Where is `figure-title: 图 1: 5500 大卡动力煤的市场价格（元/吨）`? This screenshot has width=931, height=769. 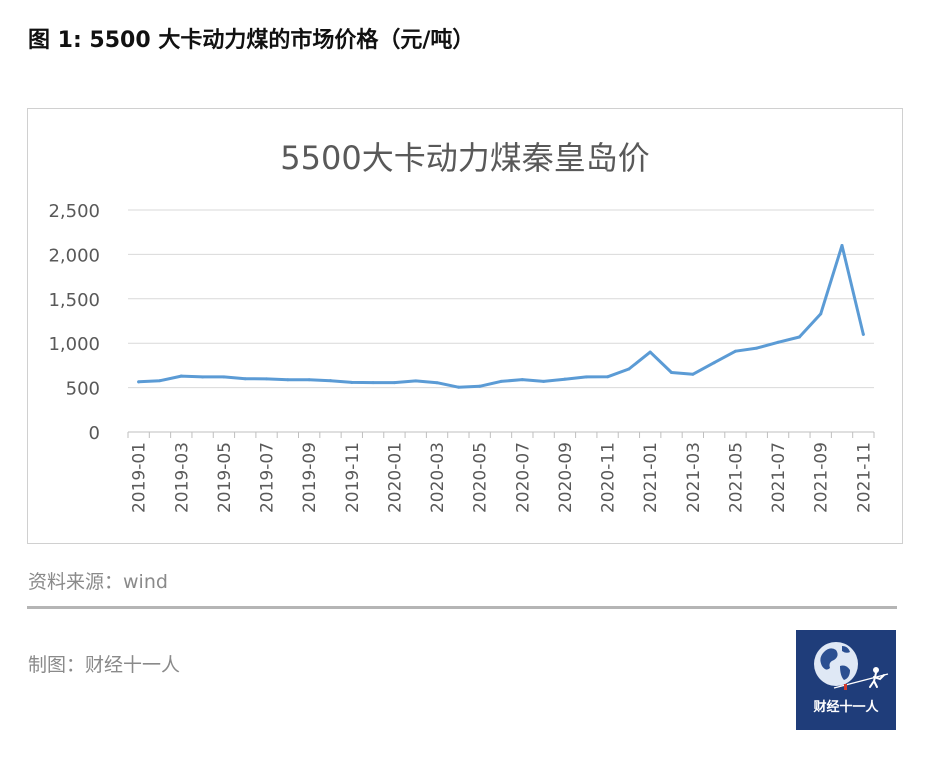 figure-title: 图 1: 5500 大卡动力煤的市场价格（元/吨） is located at coordinates (251, 40).